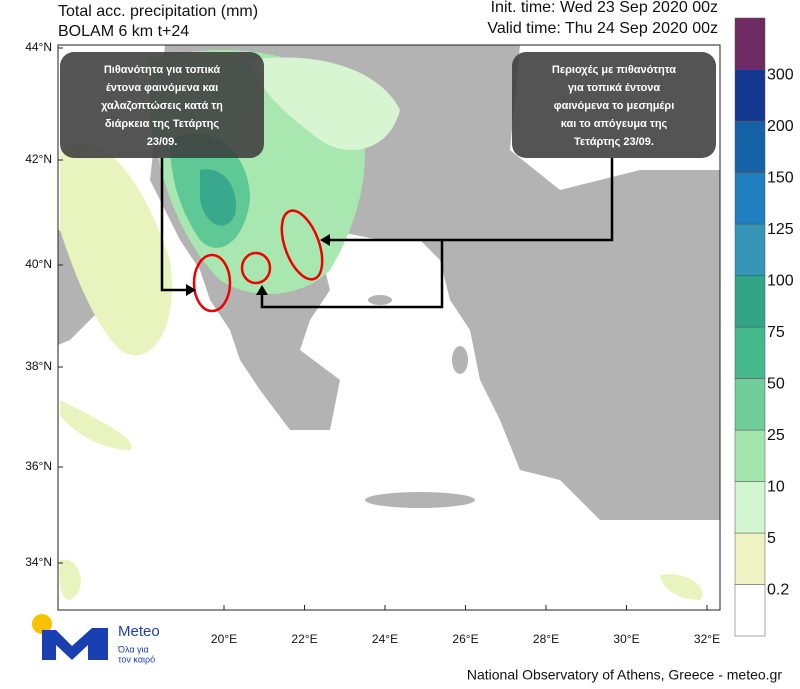 The image size is (800, 689). I want to click on lat-label: 42°N, so click(38, 159).